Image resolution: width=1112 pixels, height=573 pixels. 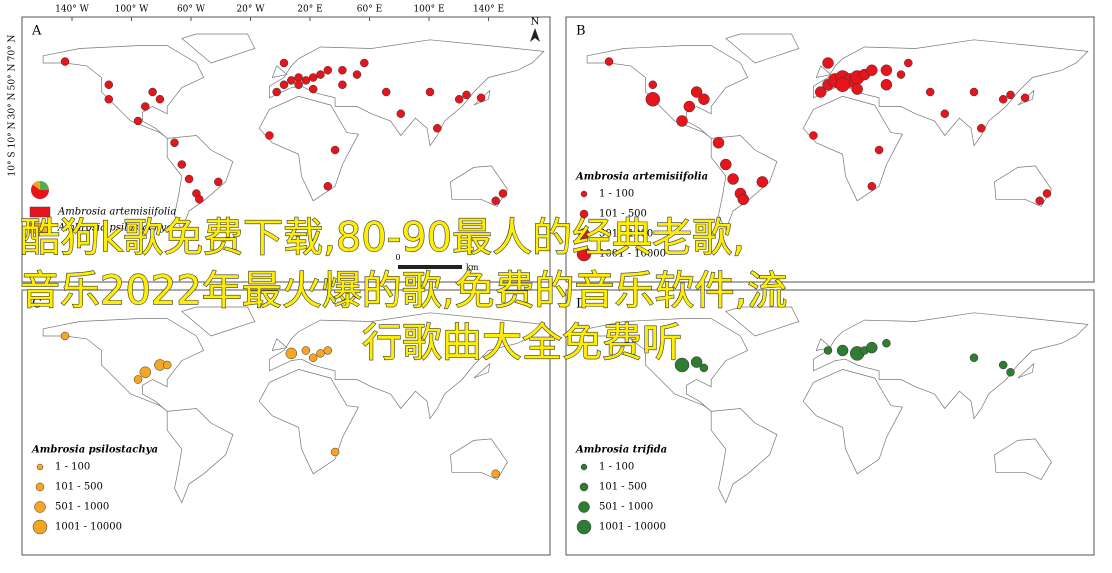 I want to click on lon-label: 60° E, so click(x=369, y=10).